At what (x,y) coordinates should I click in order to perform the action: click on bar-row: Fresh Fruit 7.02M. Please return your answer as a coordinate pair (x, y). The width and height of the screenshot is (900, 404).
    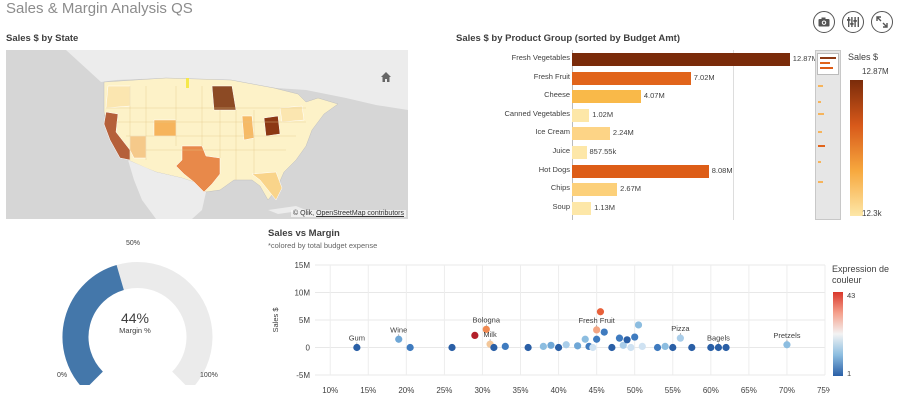
    Looking at the image, I should click on (633, 78).